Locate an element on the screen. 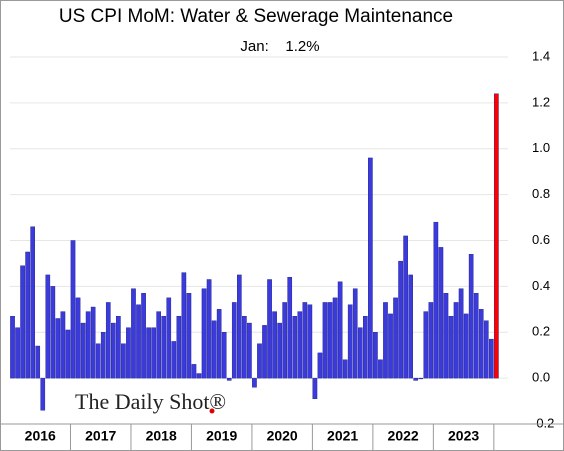 This screenshot has height=451, width=564. y-tick-label: 1.0 is located at coordinates (541, 147).